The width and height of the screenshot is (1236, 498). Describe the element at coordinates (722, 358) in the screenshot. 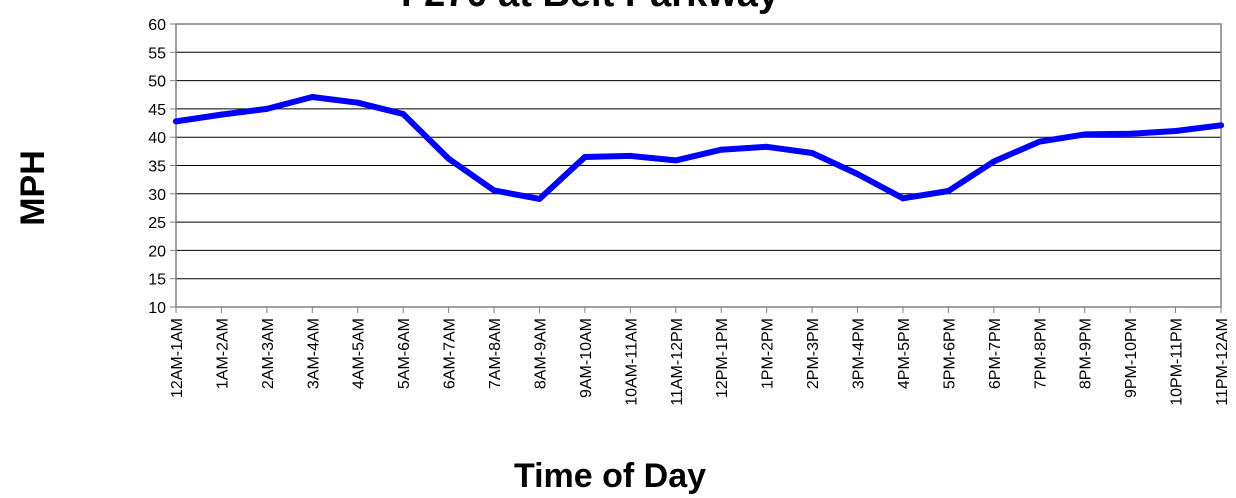

I see `x-tick-label: 12PM-1PM` at that location.